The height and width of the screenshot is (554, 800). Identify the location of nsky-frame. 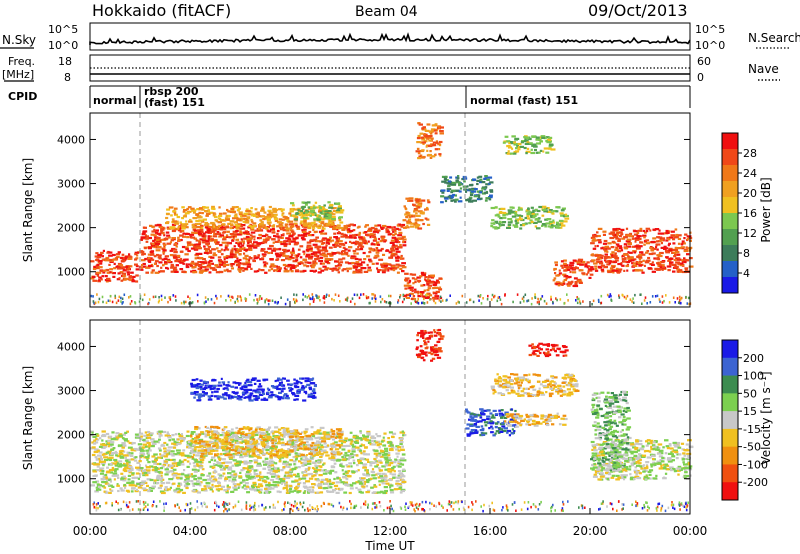
(390, 36).